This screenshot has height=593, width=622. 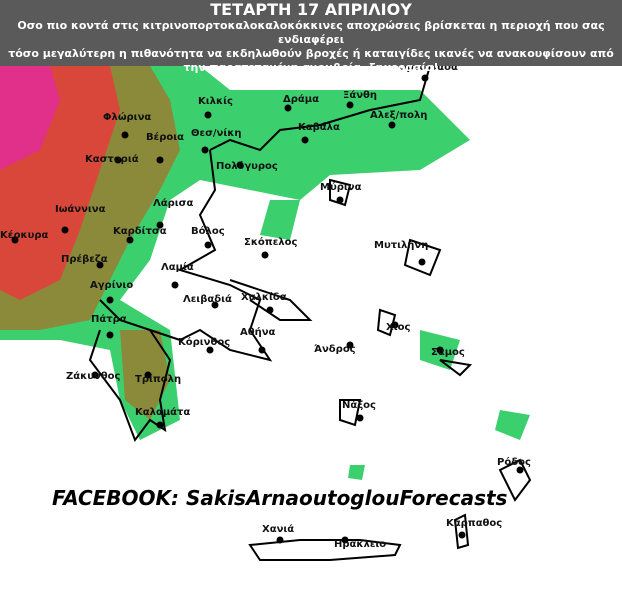 What do you see at coordinates (359, 405) in the screenshot?
I see `city-label: Νάξος` at bounding box center [359, 405].